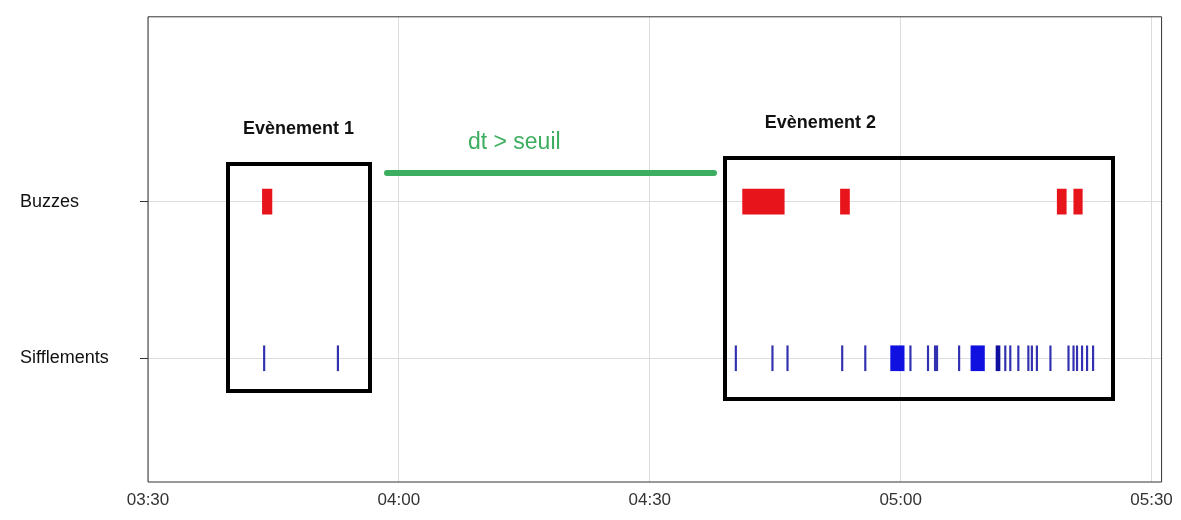 This screenshot has height=520, width=1181. What do you see at coordinates (299, 128) in the screenshot?
I see `annotation: Evènement 1` at bounding box center [299, 128].